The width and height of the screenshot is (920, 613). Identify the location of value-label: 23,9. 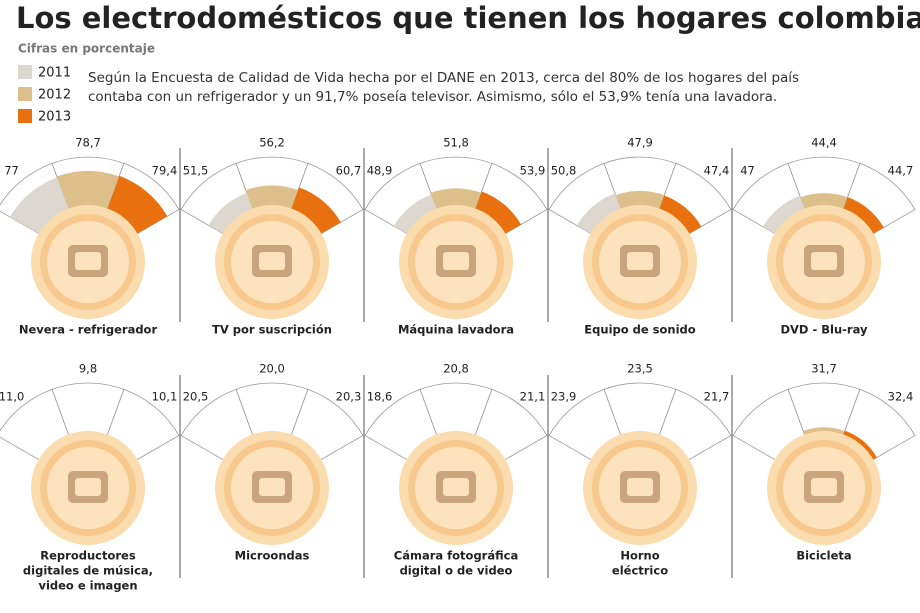
(564, 396).